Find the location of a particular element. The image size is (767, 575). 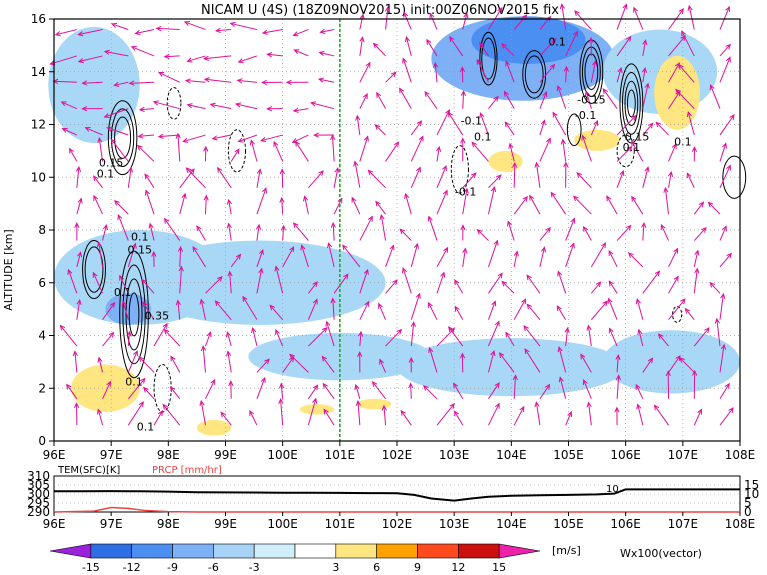

mini-x-tick-label: 101E is located at coordinates (340, 524).